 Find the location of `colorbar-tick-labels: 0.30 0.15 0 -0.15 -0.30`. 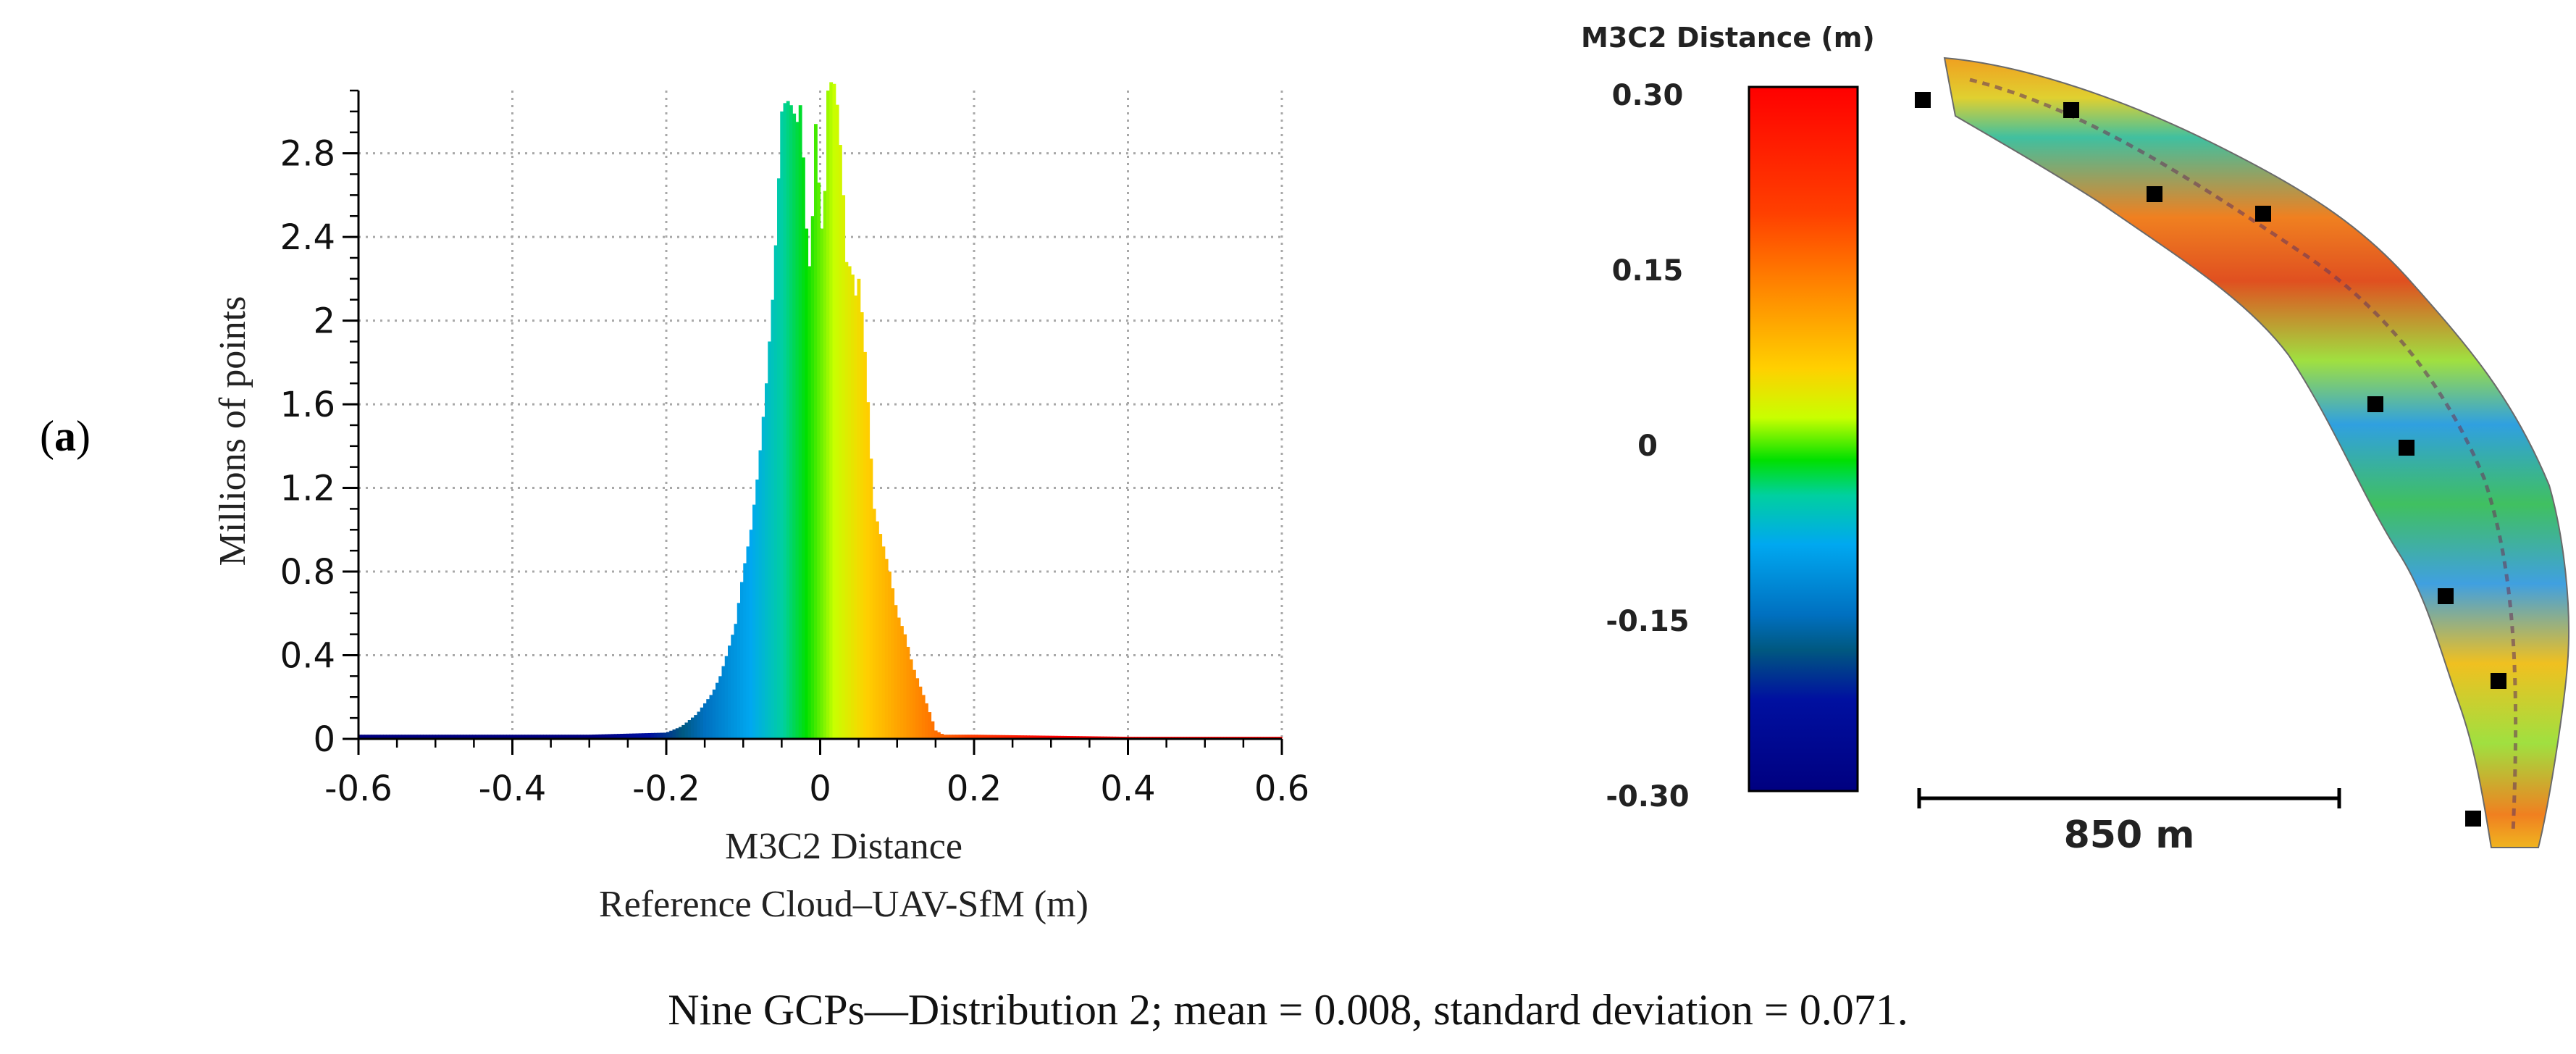

colorbar-tick-labels: 0.30 0.15 0 -0.15 -0.30 is located at coordinates (1647, 446).